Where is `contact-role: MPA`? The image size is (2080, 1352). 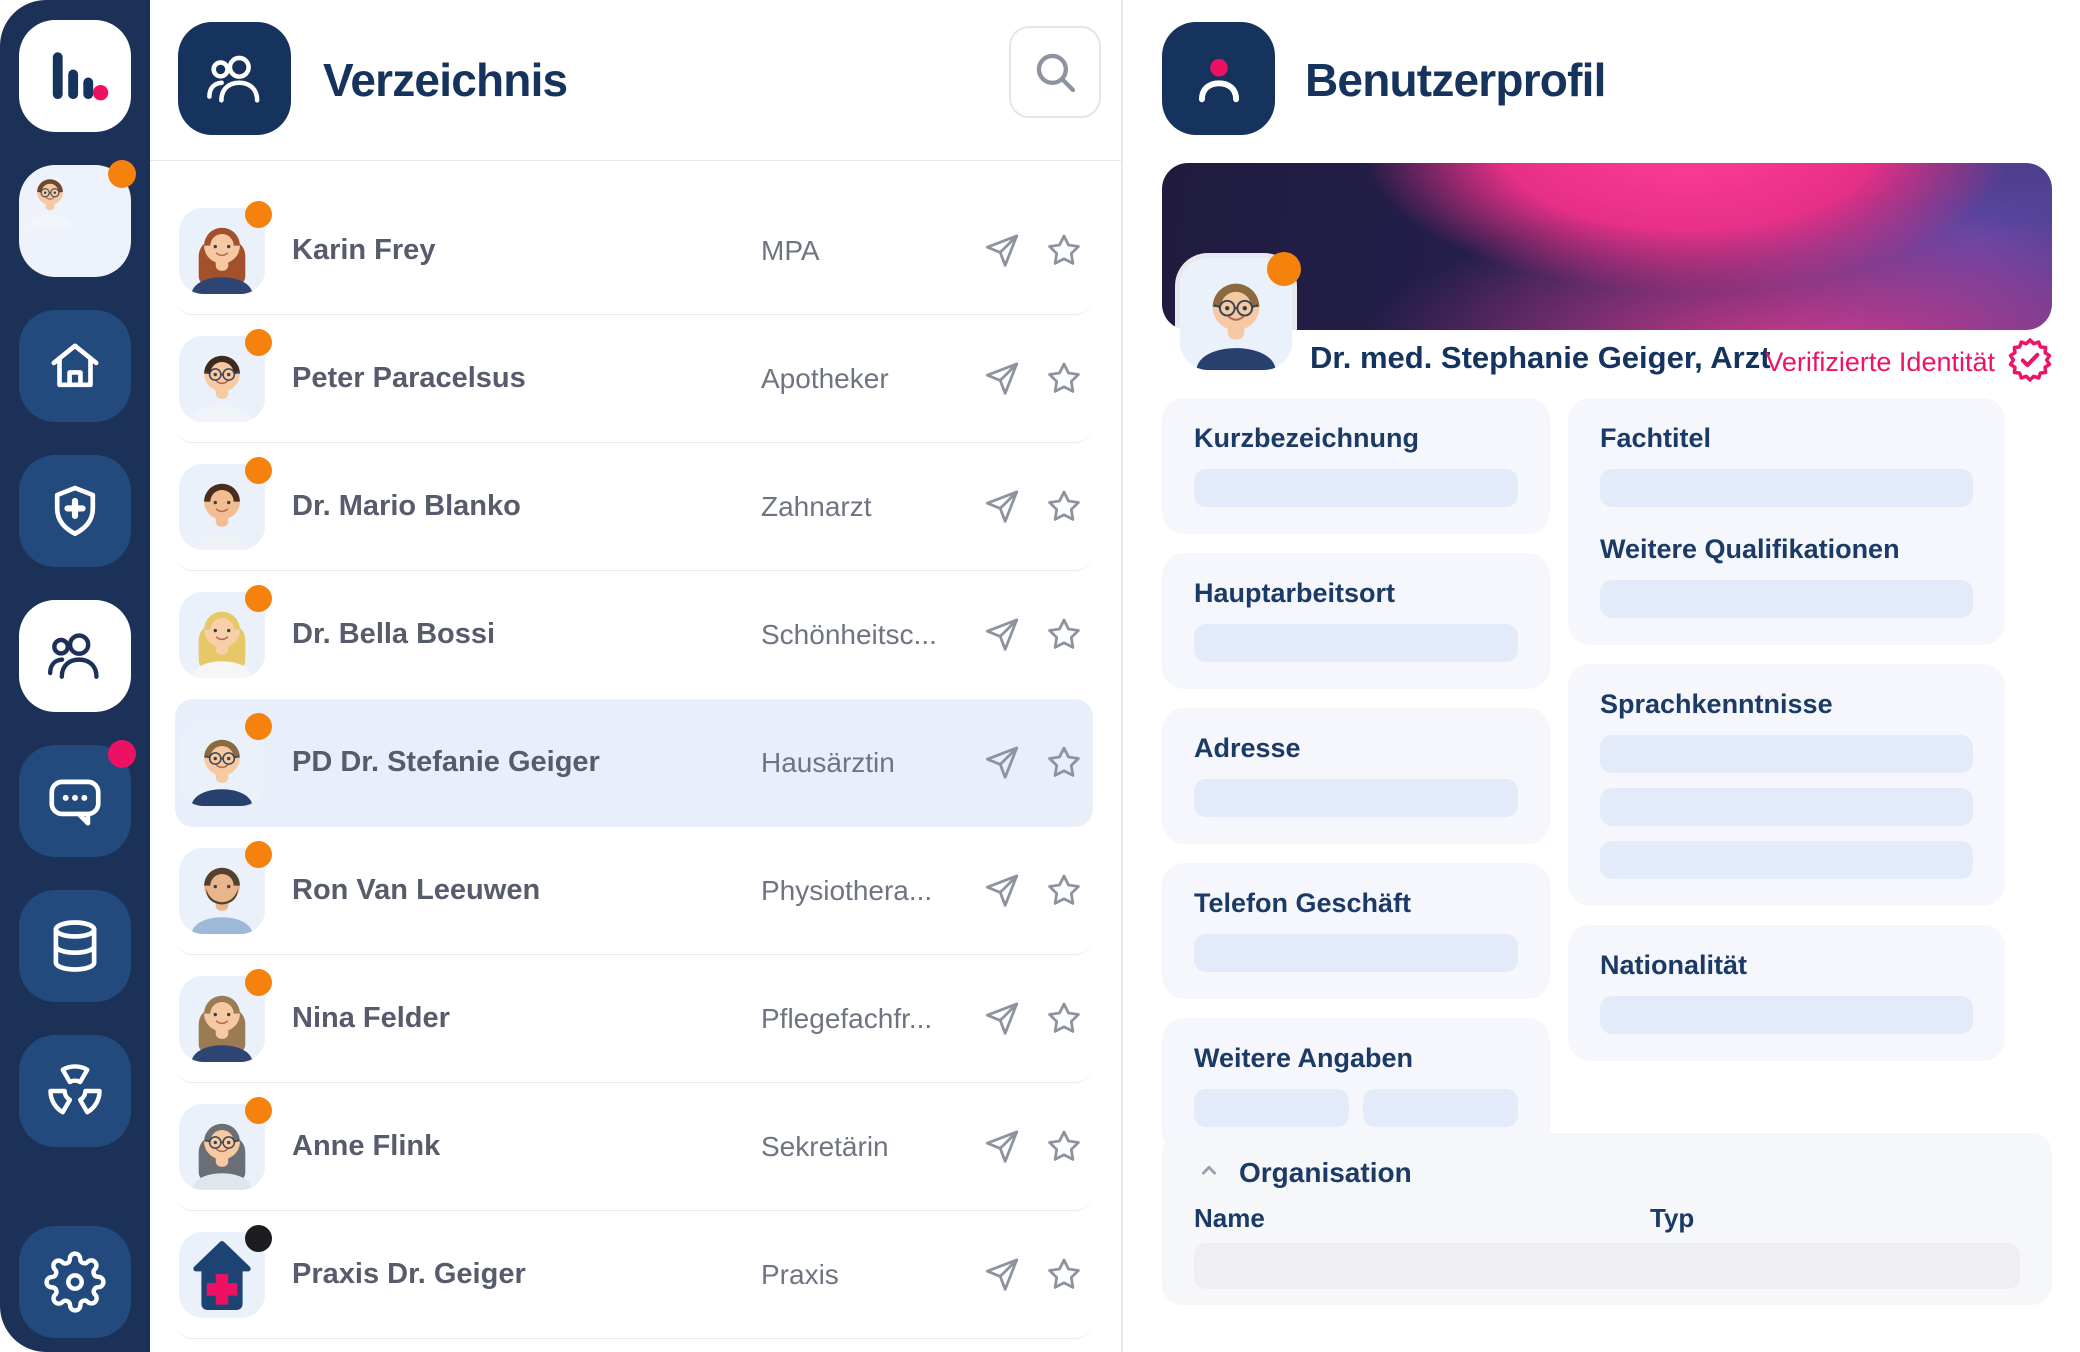
contact-role: MPA is located at coordinates (790, 250).